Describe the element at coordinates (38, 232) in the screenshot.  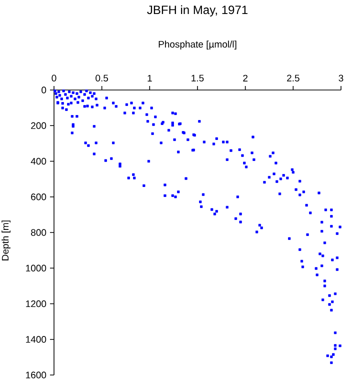
I see `y-tick-label: 800` at that location.